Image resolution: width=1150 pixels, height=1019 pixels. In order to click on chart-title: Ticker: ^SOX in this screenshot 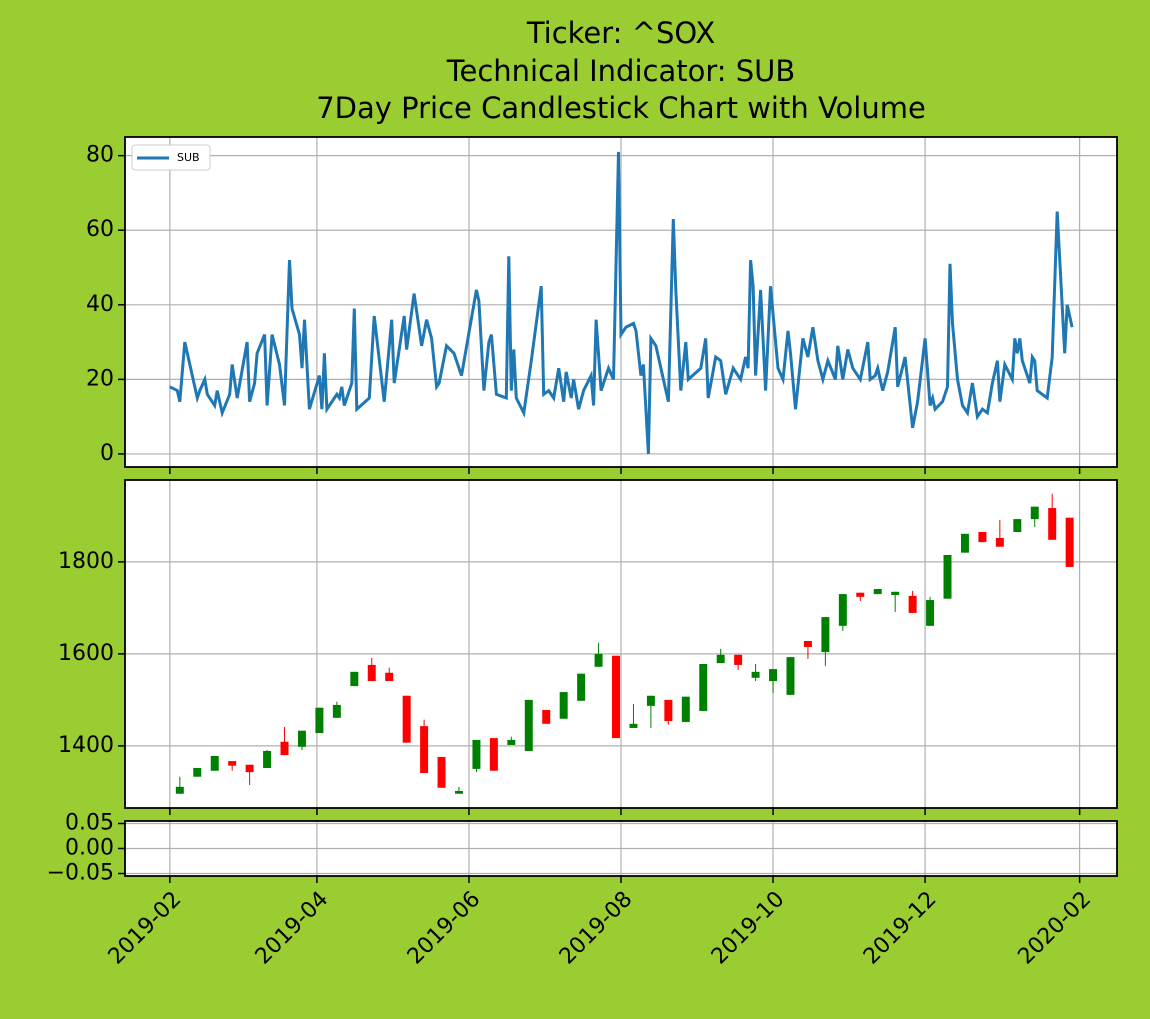, I will do `click(620, 33)`.